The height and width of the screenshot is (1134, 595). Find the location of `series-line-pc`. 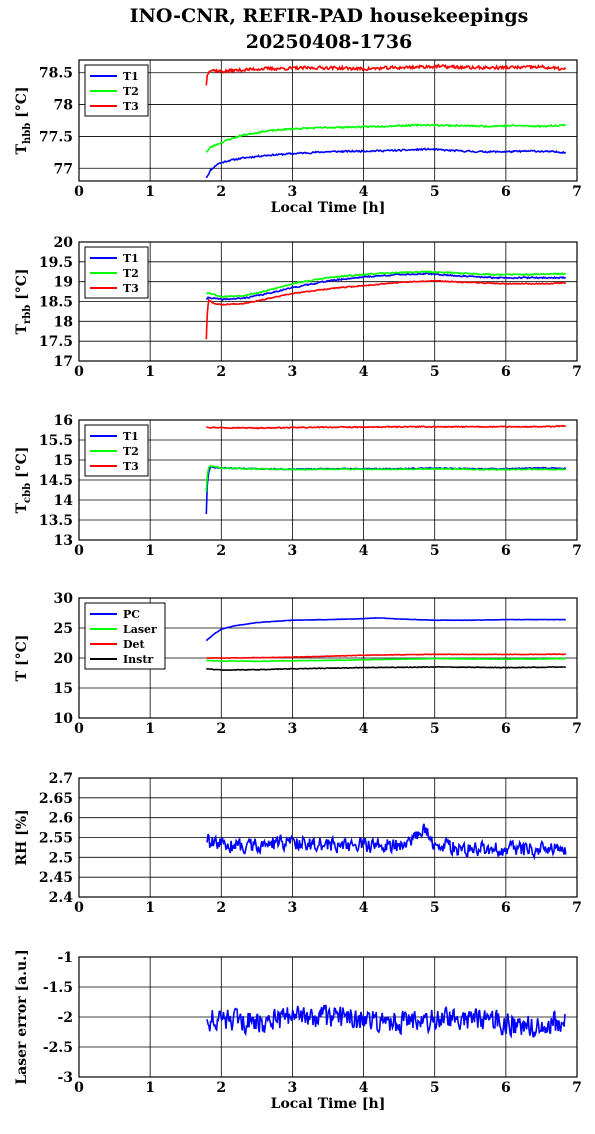

series-line-pc is located at coordinates (385, 629).